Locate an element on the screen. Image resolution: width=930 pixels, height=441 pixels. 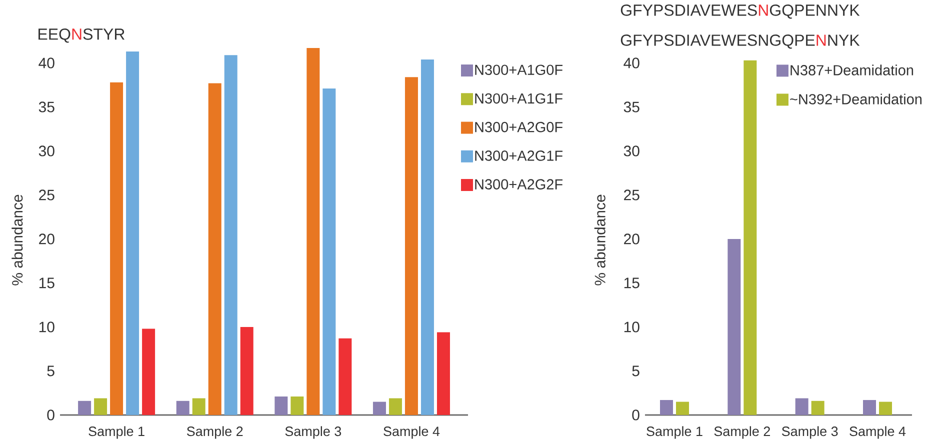
chart-title: EEQNSTYR is located at coordinates (81, 35).